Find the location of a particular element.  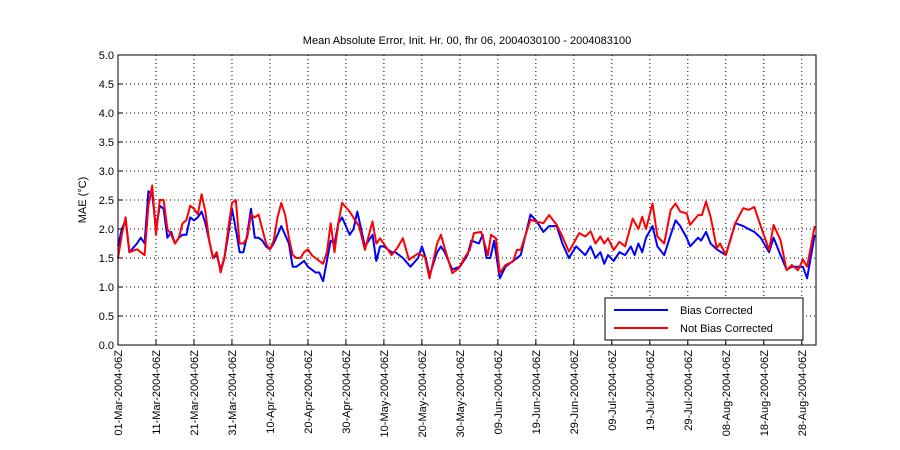

y-tick-label: 1.0 is located at coordinates (106, 288).